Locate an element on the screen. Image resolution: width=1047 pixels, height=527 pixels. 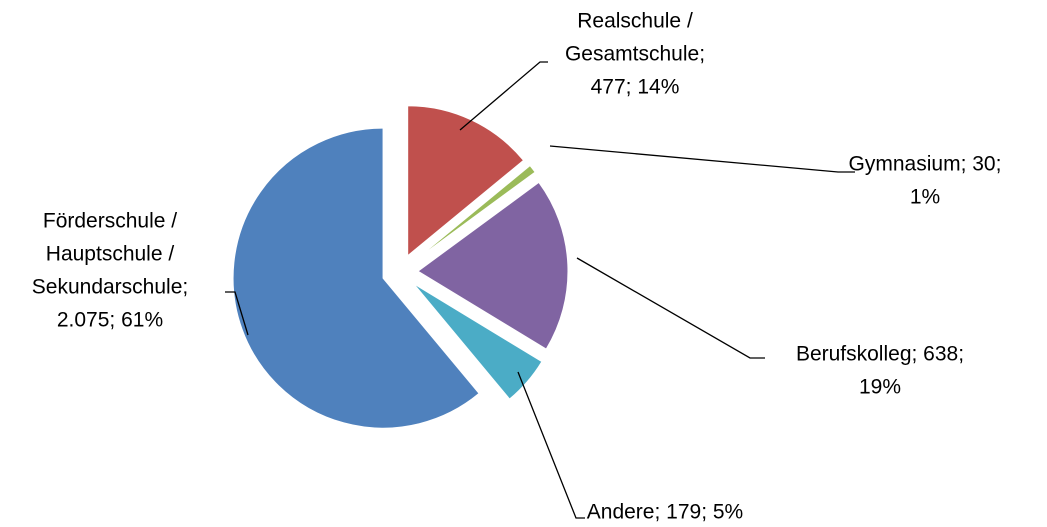
data-label: Andere; 179; 5% is located at coordinates (665, 512).